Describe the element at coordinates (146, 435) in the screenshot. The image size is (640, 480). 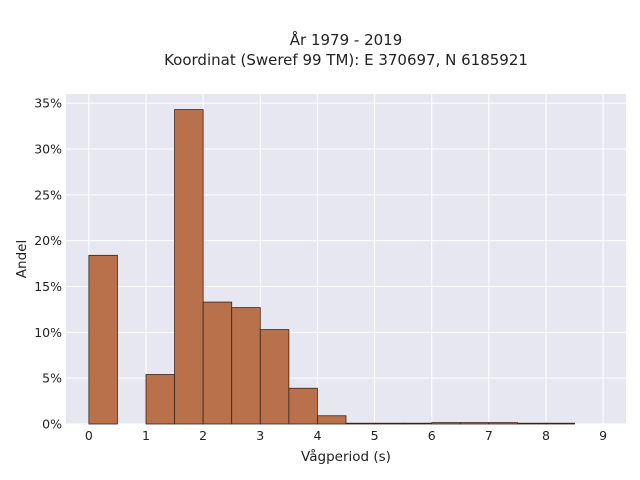
I see `x-tick-label: 1` at that location.